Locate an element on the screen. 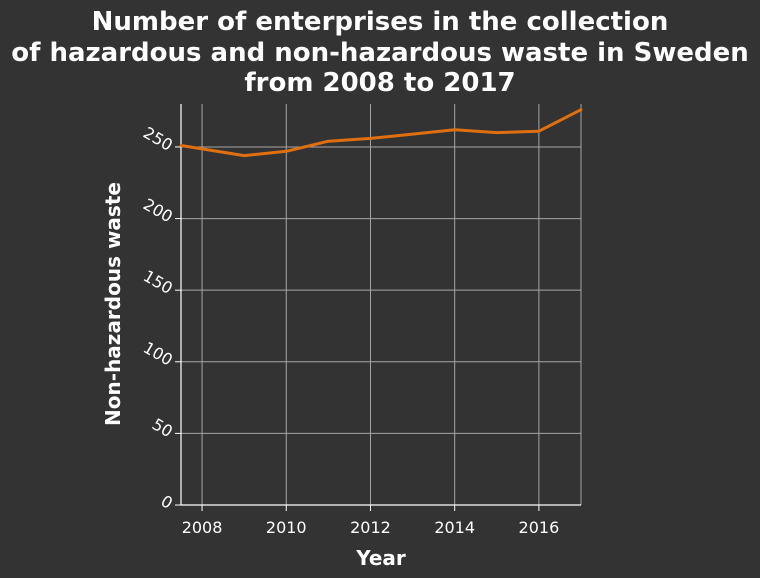 The height and width of the screenshot is (578, 760). x-axis-label: Year is located at coordinates (380, 558).